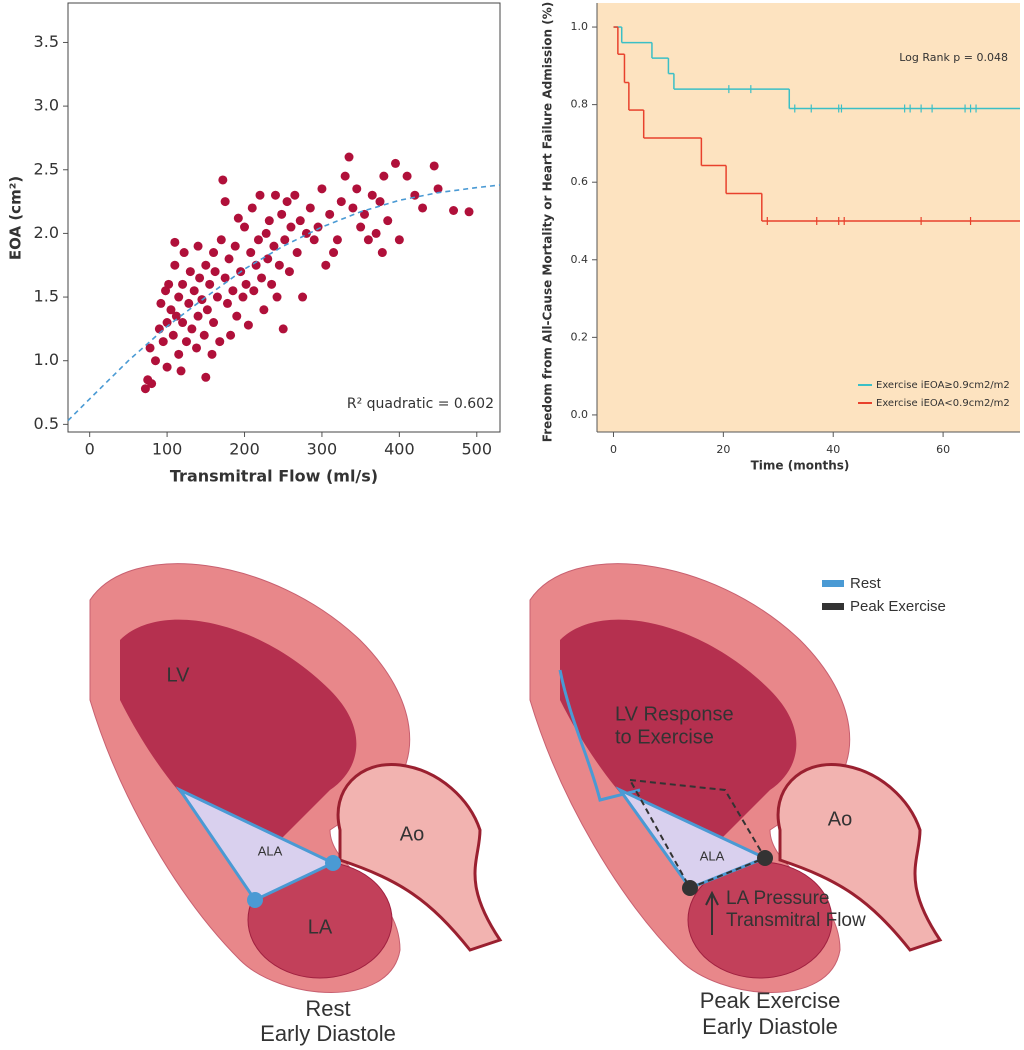 The height and width of the screenshot is (1050, 1024). Describe the element at coordinates (46, 105) in the screenshot. I see `y-tick-label: 3.0` at that location.